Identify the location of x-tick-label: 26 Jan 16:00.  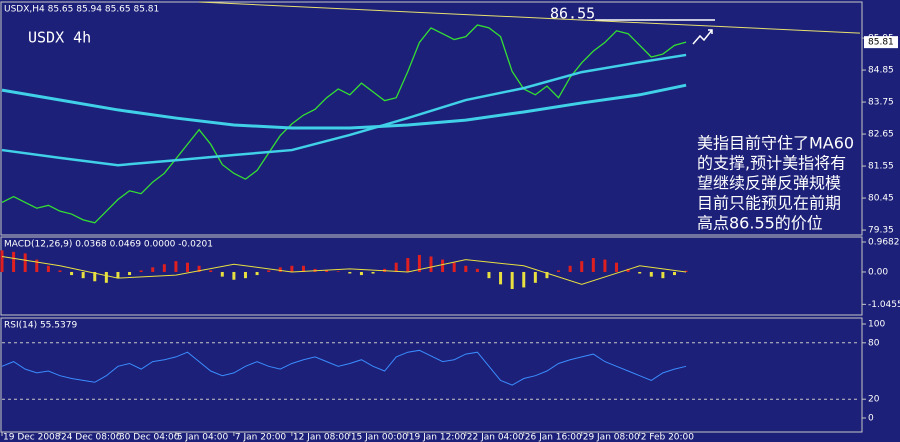
(553, 437).